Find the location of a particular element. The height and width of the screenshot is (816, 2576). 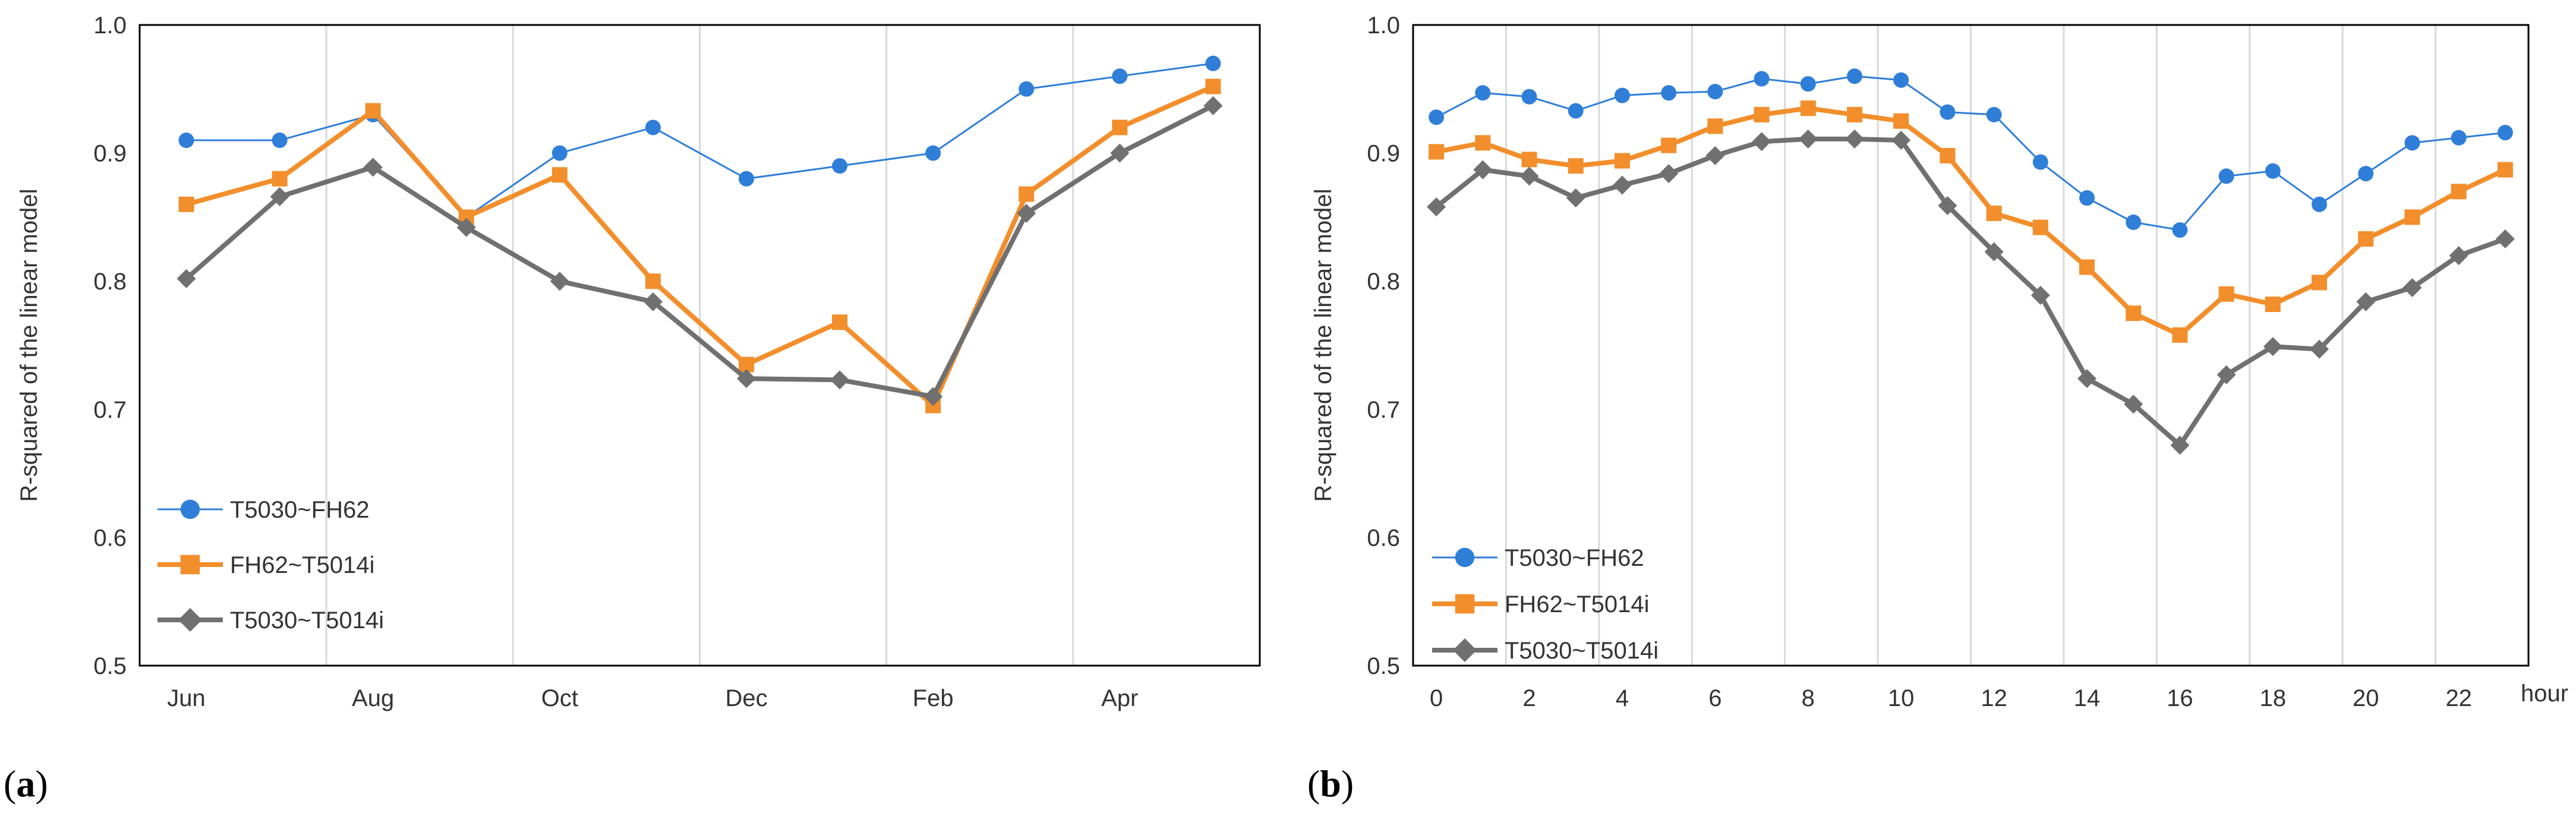

series-line is located at coordinates (700, 140).